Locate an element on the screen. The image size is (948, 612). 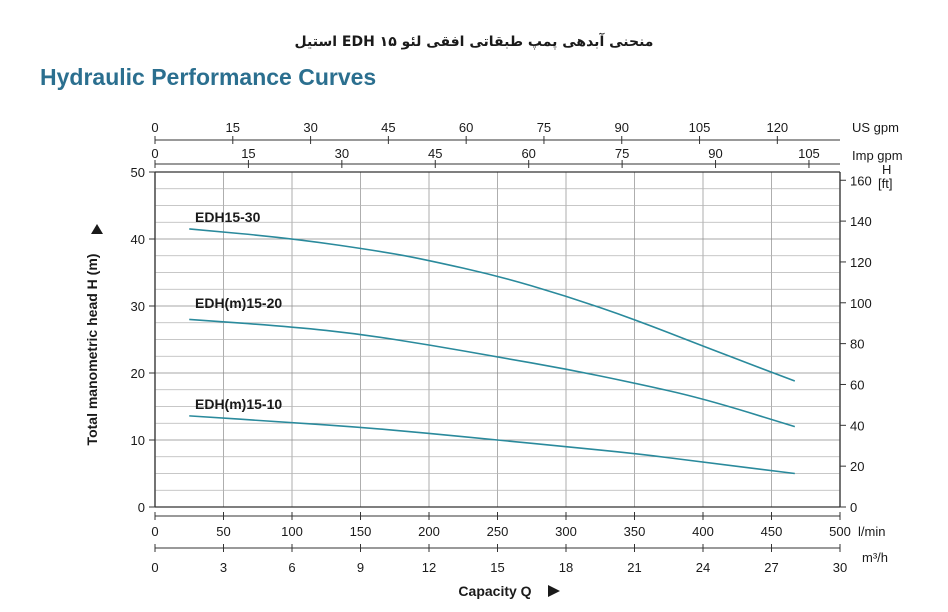
x-tick-label: 100 is located at coordinates (292, 531).